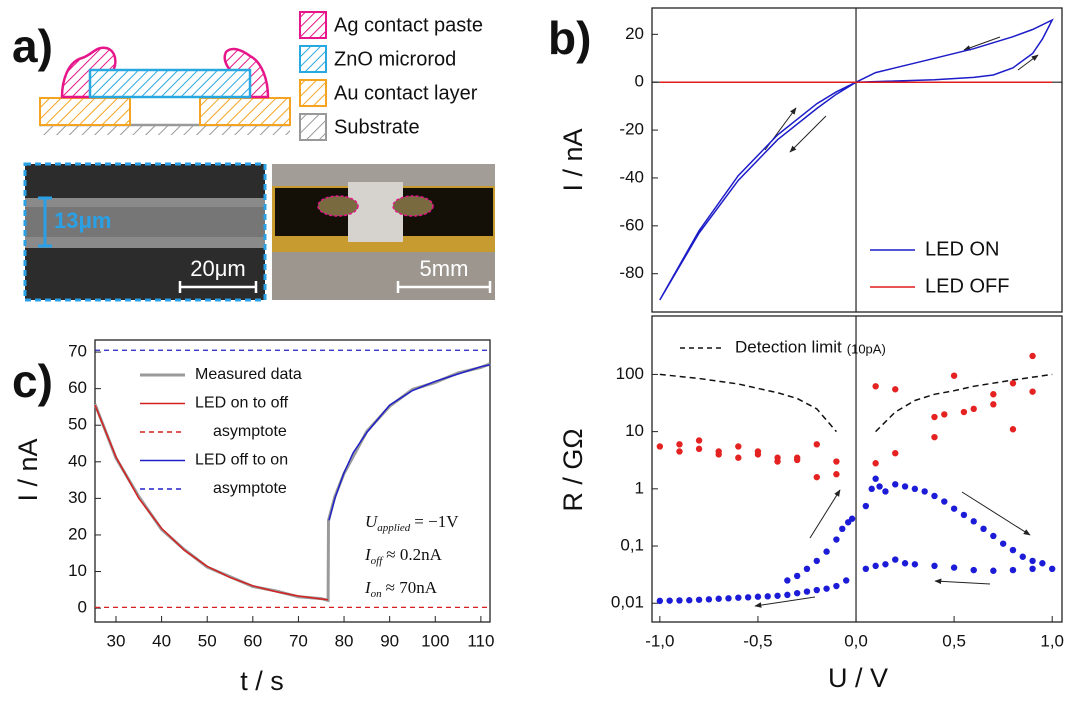 The image size is (1084, 703). I want to click on sem-border, so click(145, 232).